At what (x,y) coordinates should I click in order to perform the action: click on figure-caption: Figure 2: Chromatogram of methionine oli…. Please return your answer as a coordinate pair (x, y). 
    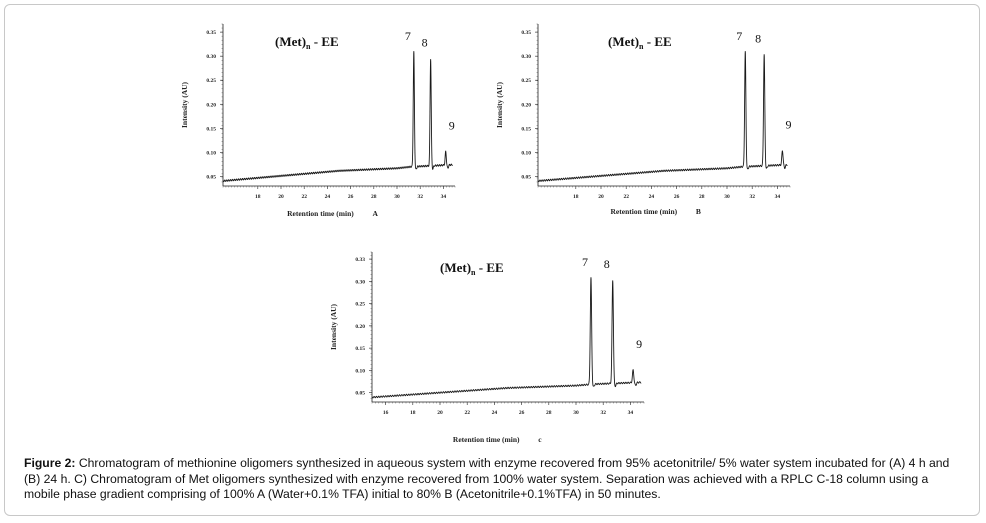
    Looking at the image, I should click on (494, 479).